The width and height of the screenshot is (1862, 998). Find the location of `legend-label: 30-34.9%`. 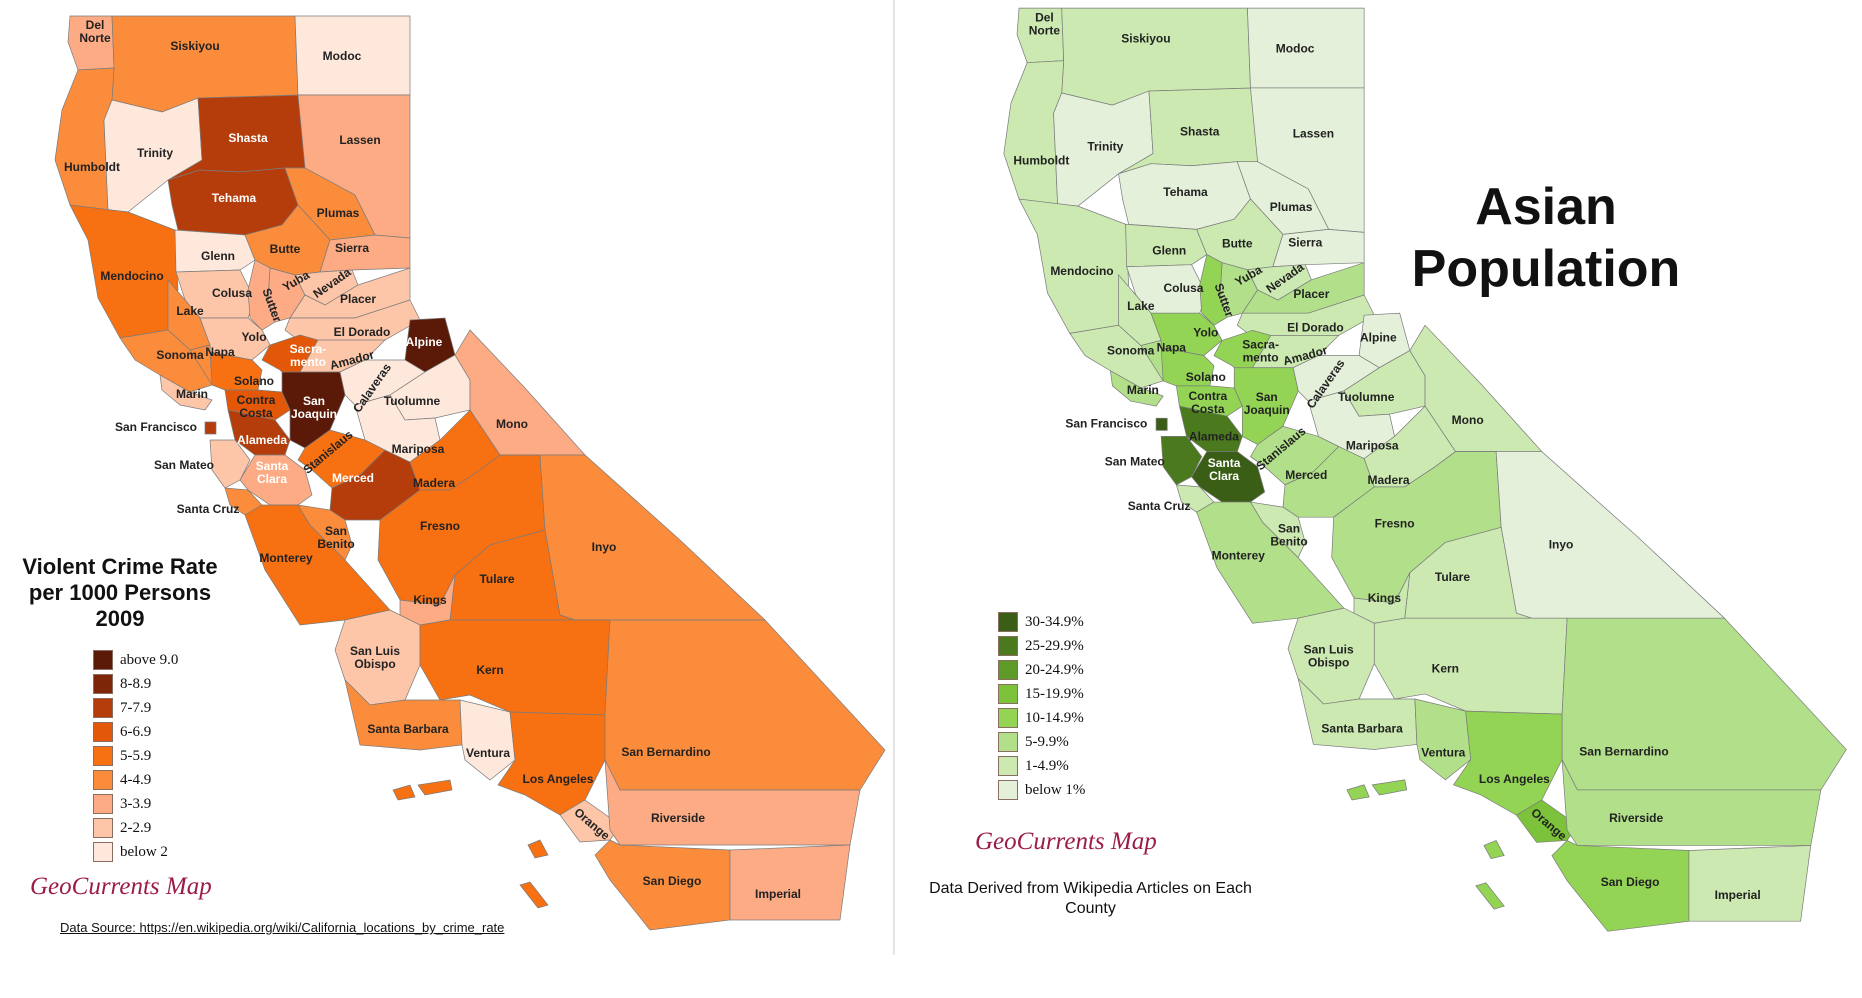

legend-label: 30-34.9% is located at coordinates (1054, 621).